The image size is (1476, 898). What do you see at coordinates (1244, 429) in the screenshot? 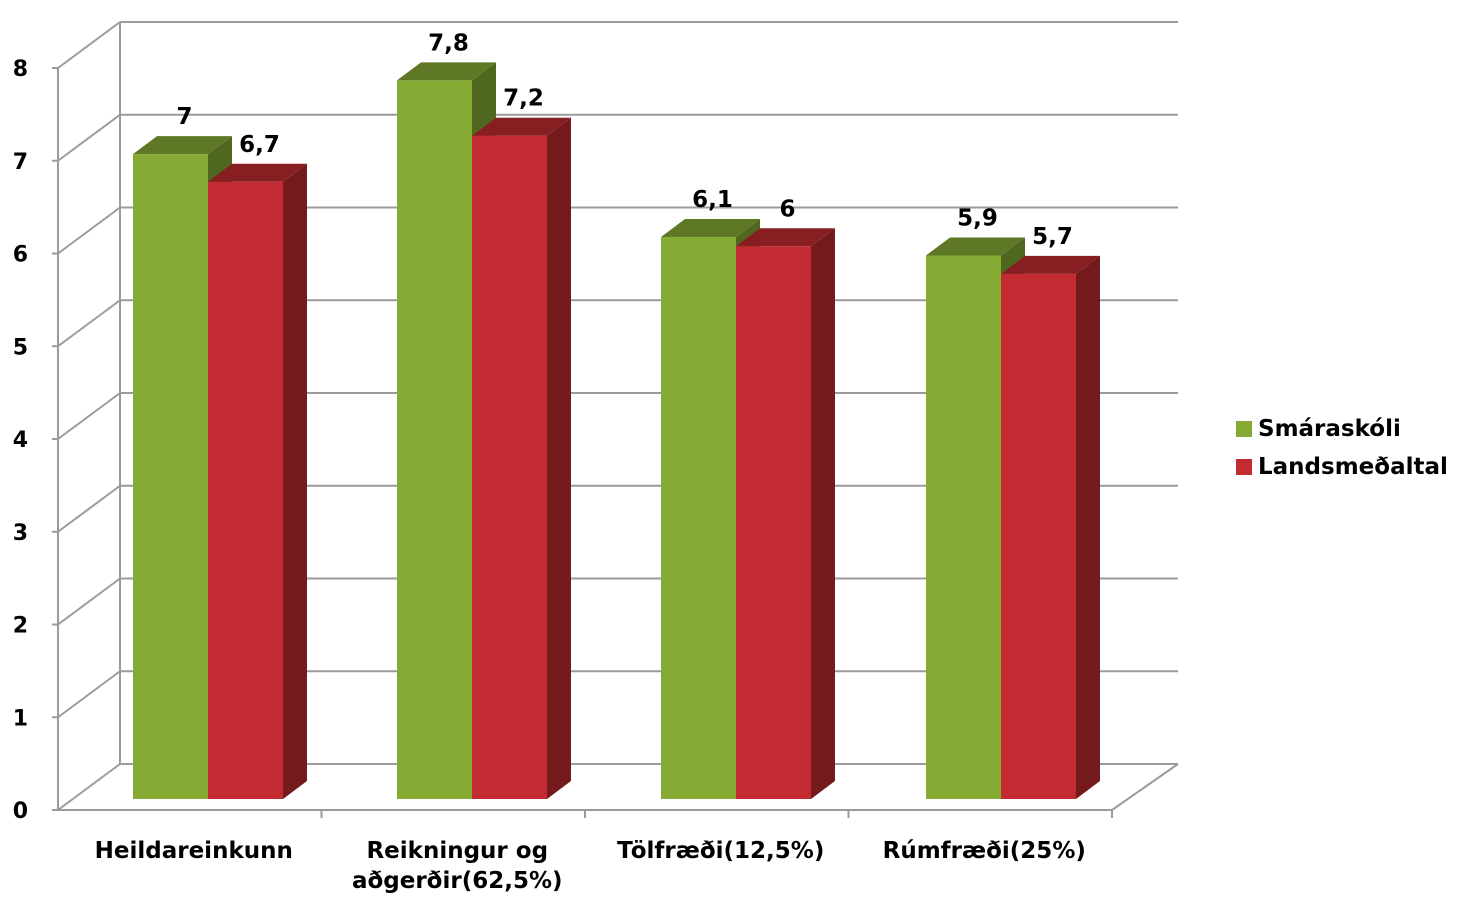
I see `legend-swatch-smaraskoli` at bounding box center [1244, 429].